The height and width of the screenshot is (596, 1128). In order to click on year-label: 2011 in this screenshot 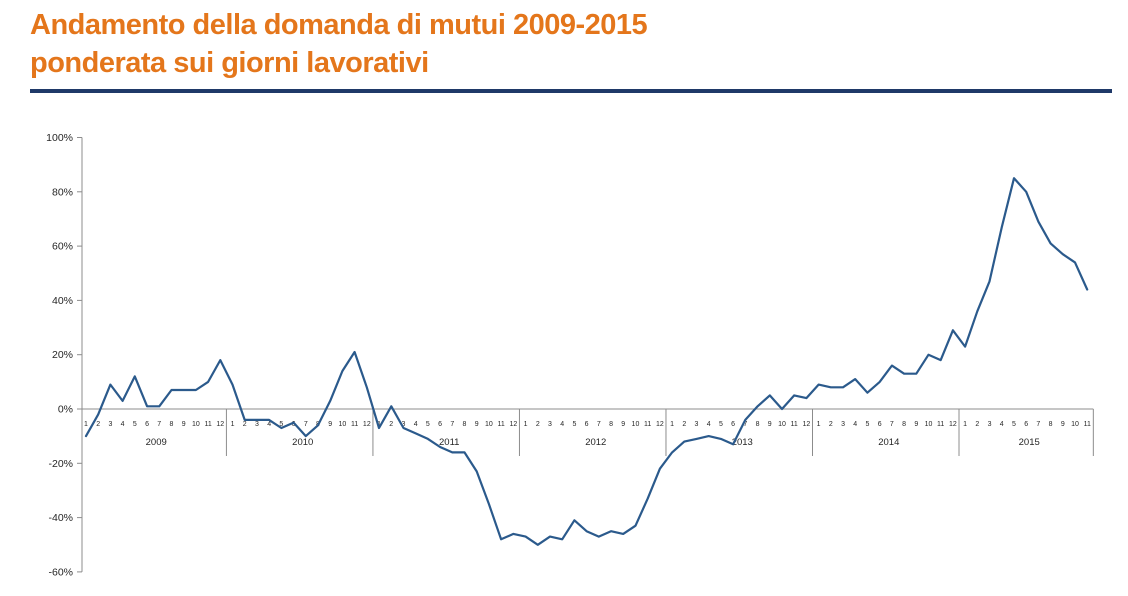, I will do `click(449, 442)`.